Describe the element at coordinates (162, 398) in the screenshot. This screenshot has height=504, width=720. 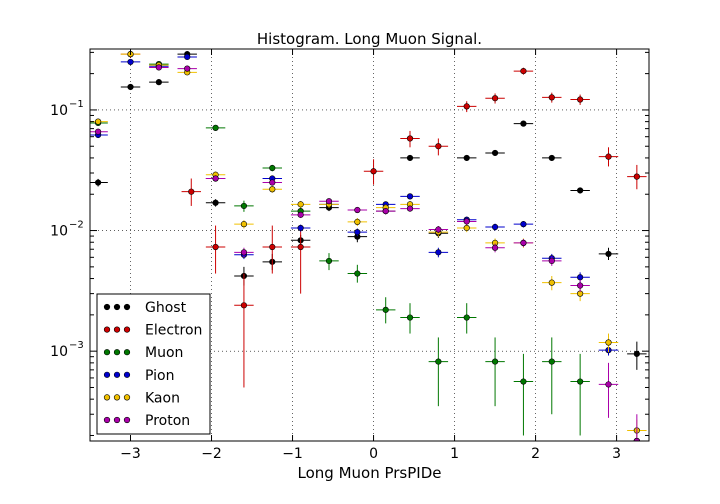
I see `legend-label: Kaon` at that location.